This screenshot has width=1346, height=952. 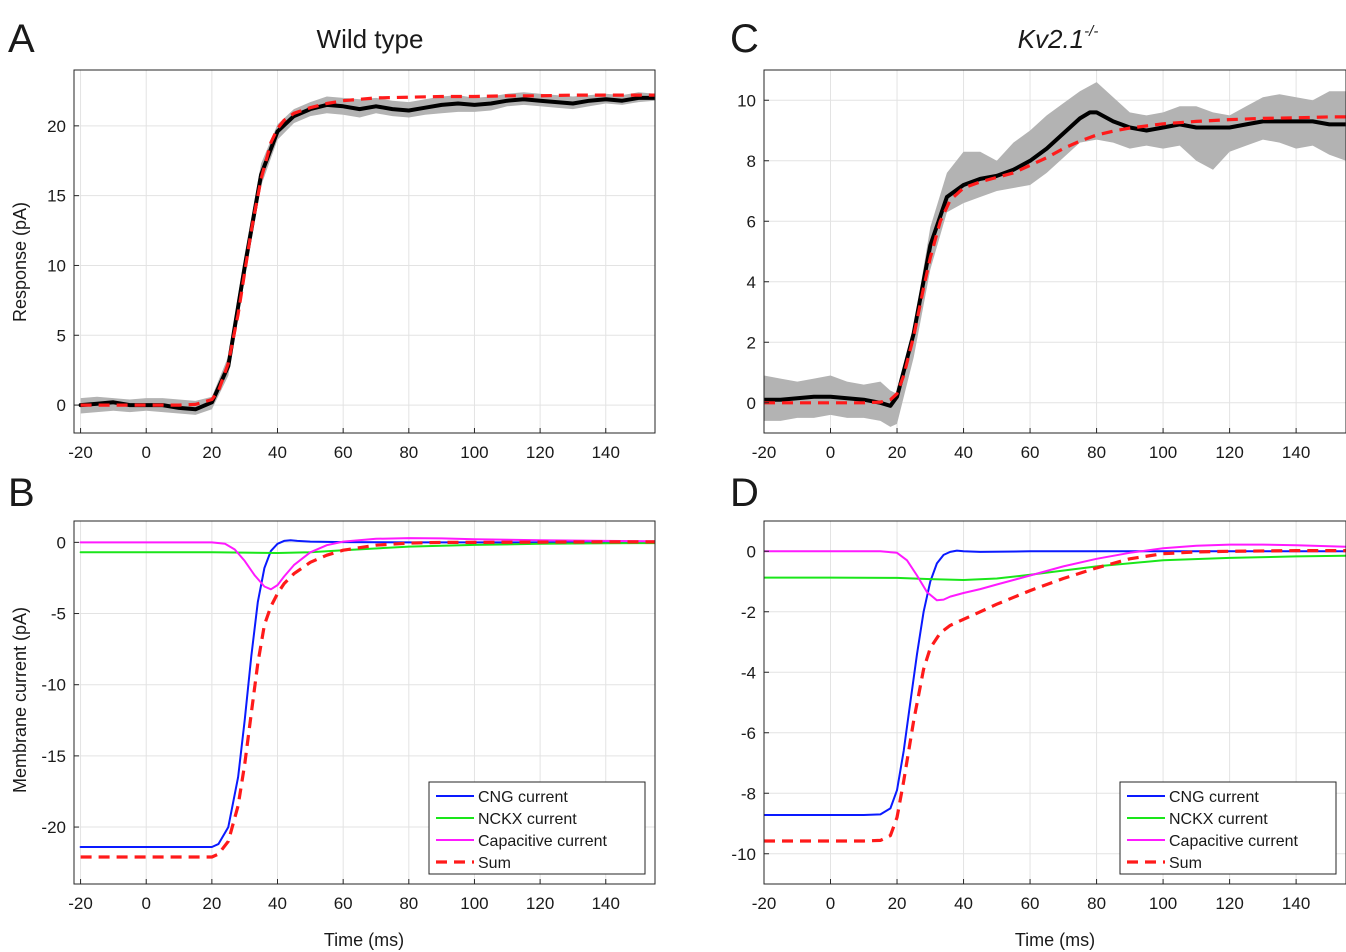 What do you see at coordinates (474, 903) in the screenshot?
I see `panel-b-xtick-label: 100` at bounding box center [474, 903].